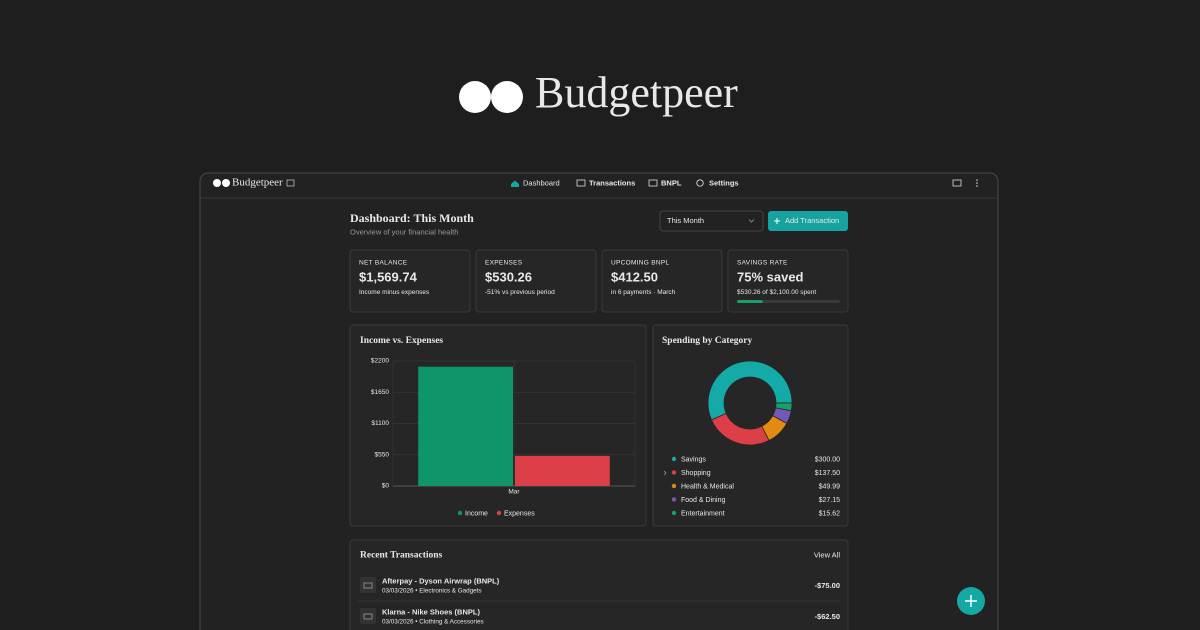 The width and height of the screenshot is (1200, 630). I want to click on nav-brand: Budgetpeer, so click(257, 183).